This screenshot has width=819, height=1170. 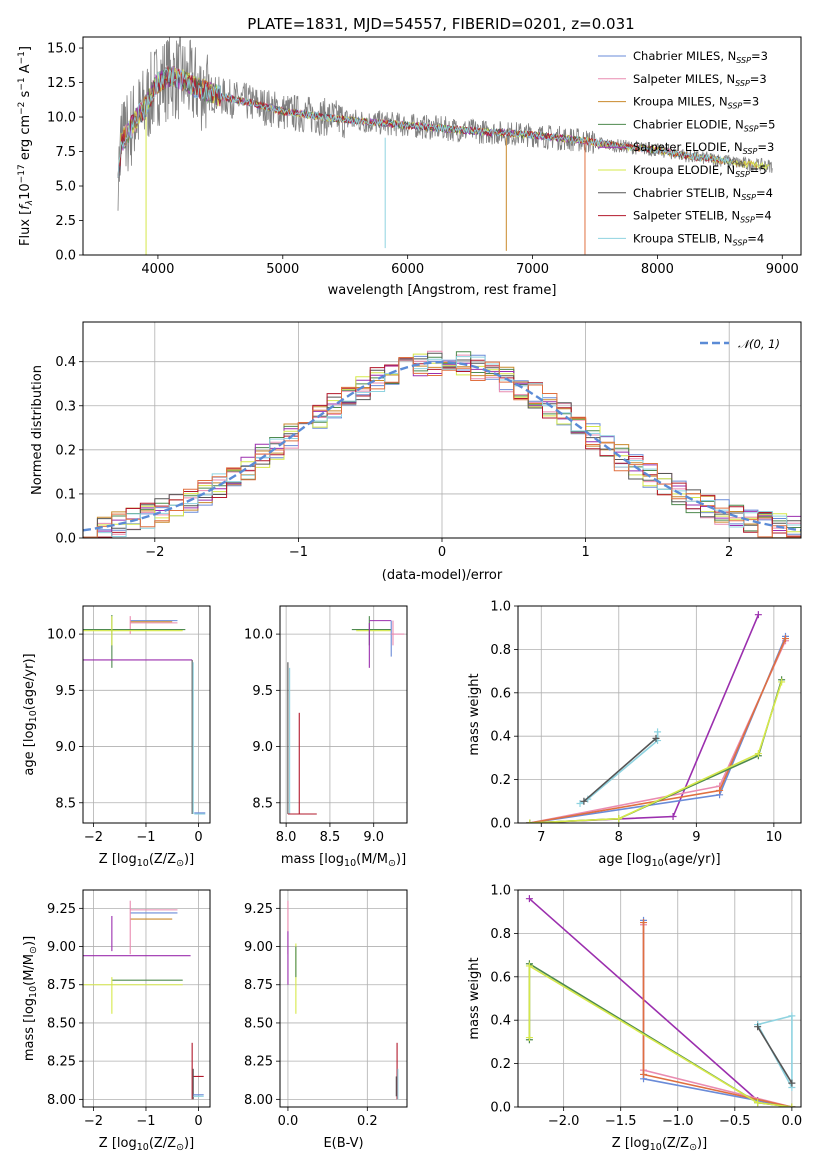 I want to click on x-tick-label: 2, so click(x=729, y=552).